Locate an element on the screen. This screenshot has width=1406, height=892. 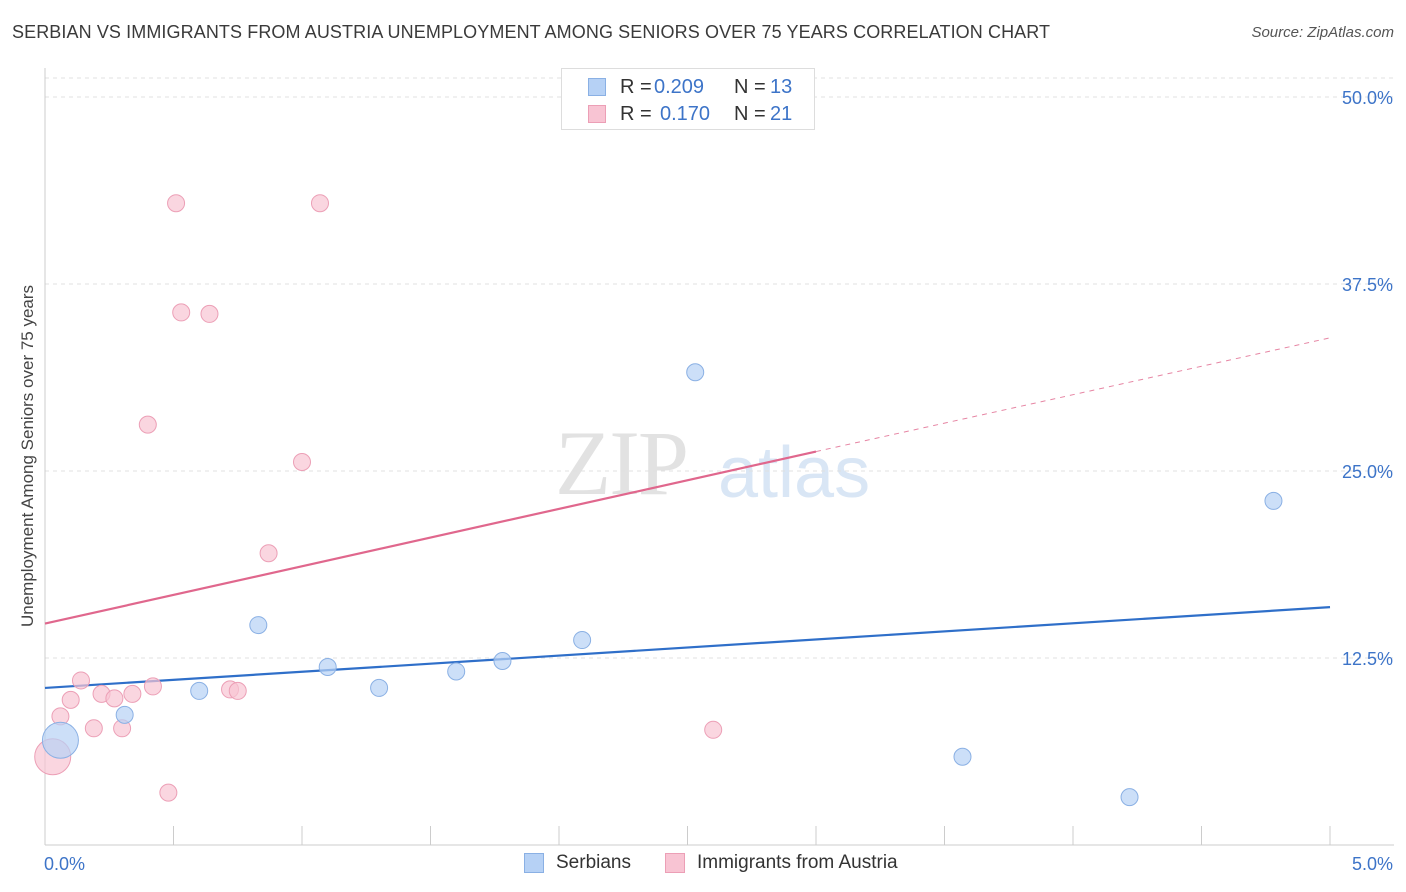
austria-trend-extension is located at coordinates (1073, 395).